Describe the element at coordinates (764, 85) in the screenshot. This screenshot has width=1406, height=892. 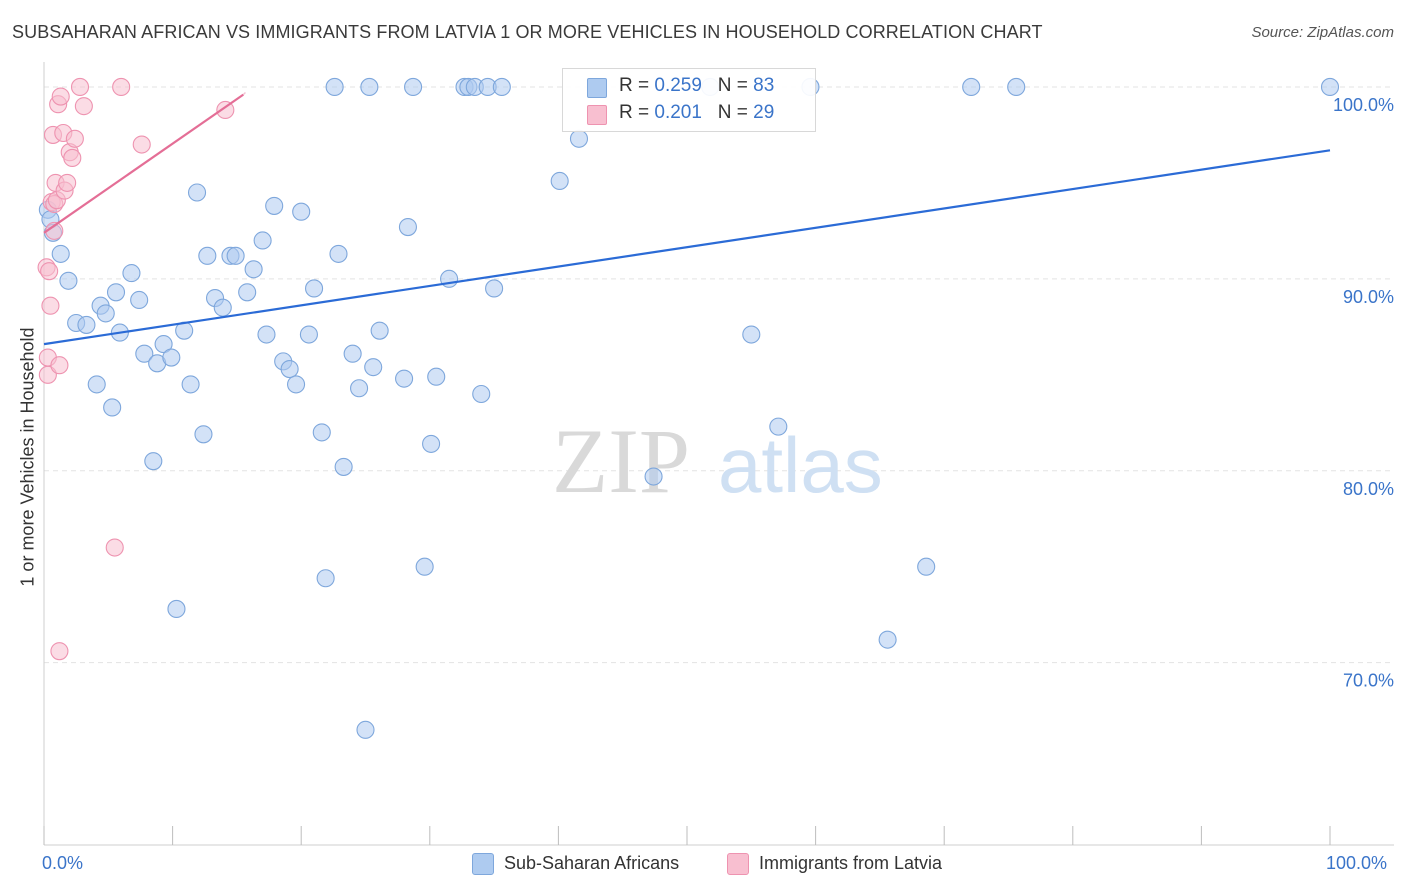
I see `legend-n-value: 83` at that location.